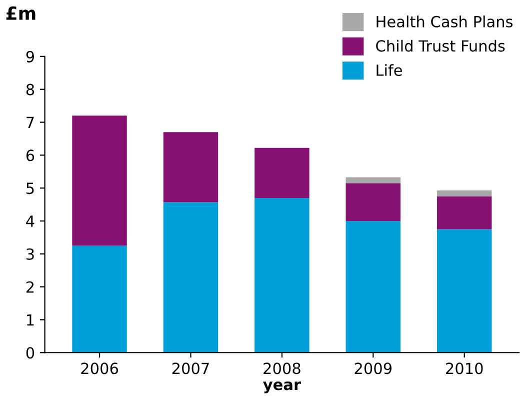 Image resolution: width=527 pixels, height=403 pixels. Describe the element at coordinates (30, 254) in the screenshot. I see `y-tick-label: 3` at that location.